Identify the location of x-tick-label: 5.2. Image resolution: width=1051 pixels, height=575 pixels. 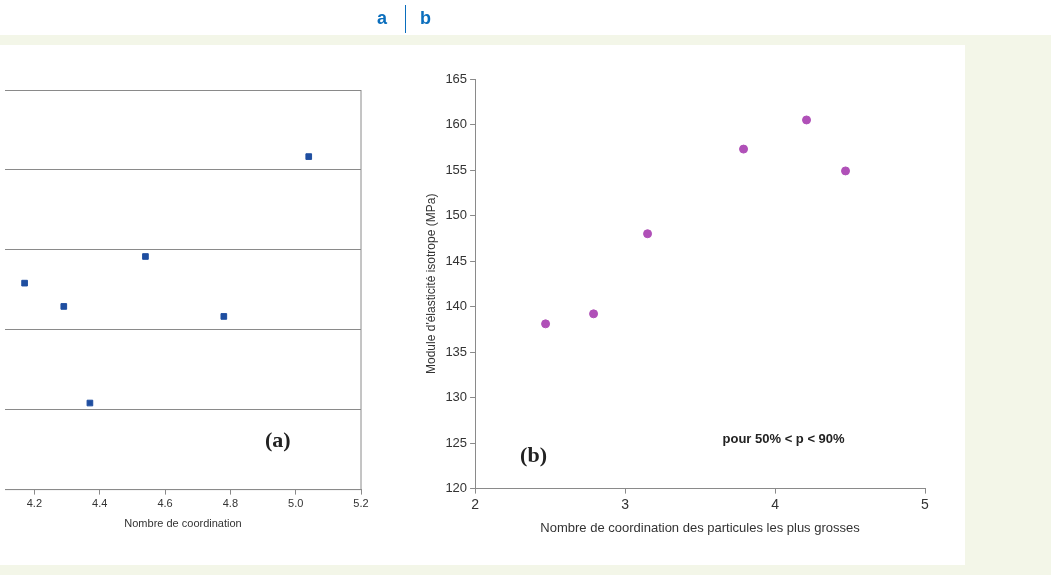
(361, 503).